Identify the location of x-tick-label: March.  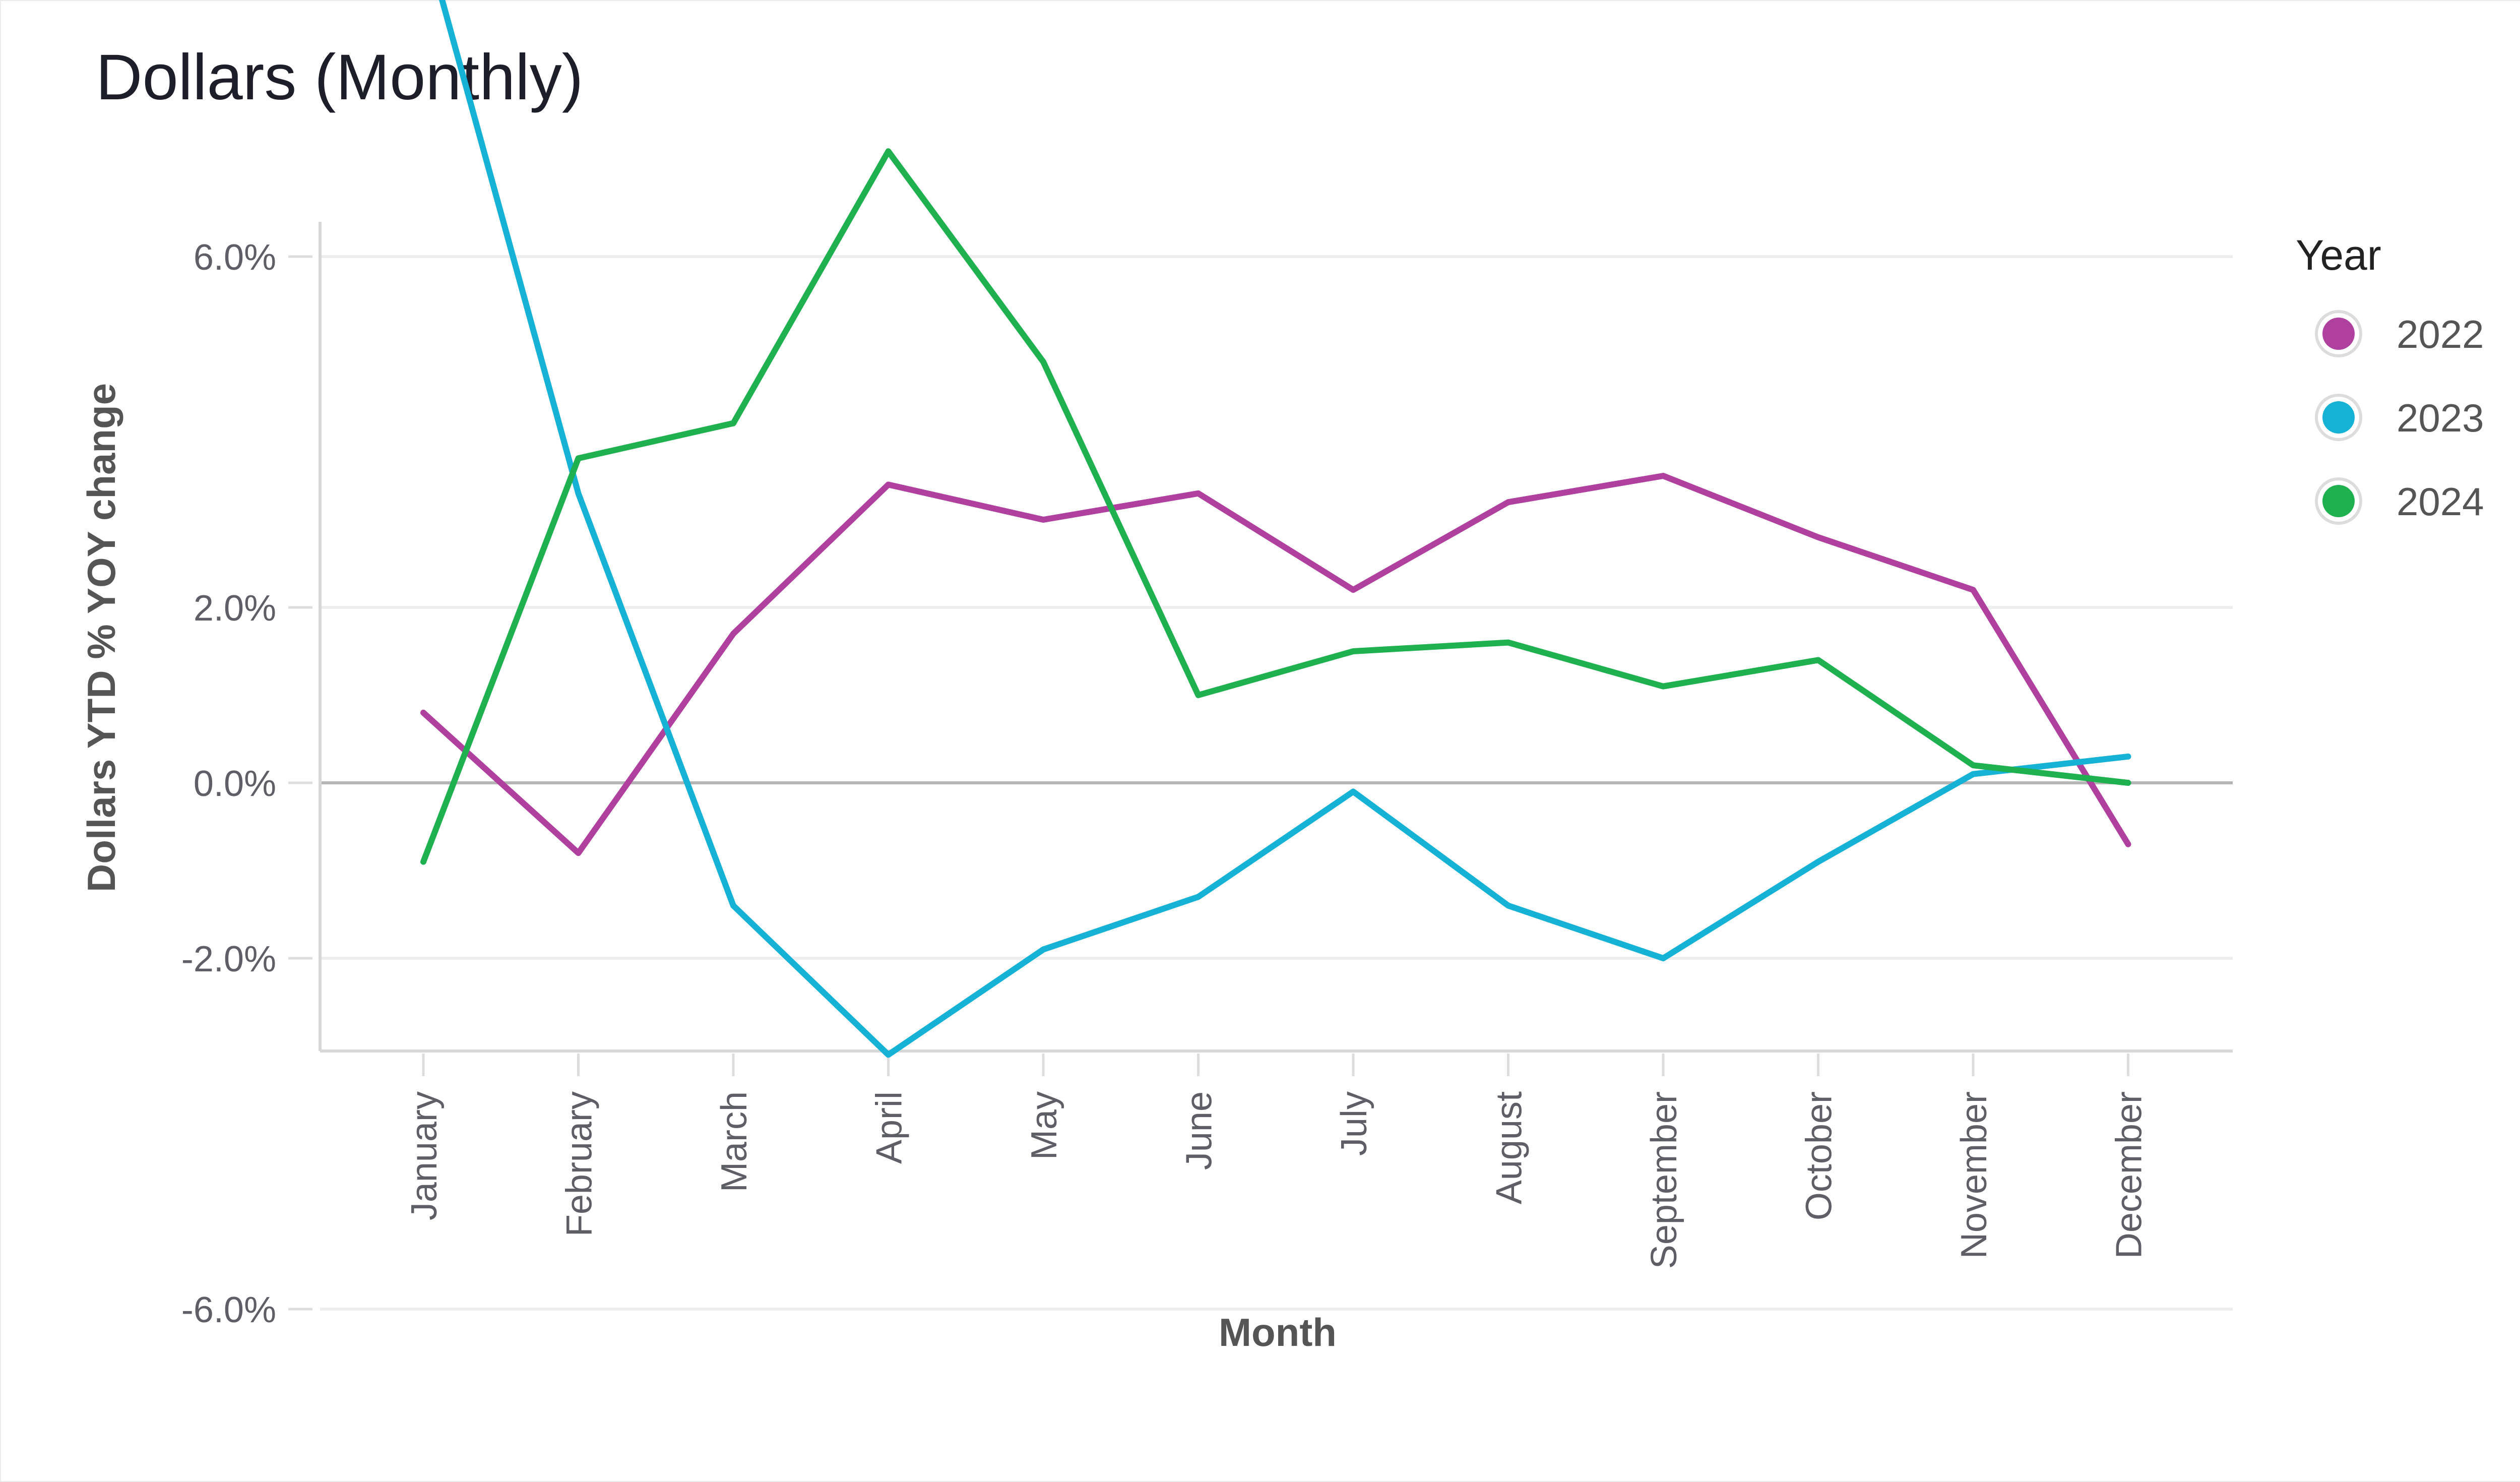
(734, 1142).